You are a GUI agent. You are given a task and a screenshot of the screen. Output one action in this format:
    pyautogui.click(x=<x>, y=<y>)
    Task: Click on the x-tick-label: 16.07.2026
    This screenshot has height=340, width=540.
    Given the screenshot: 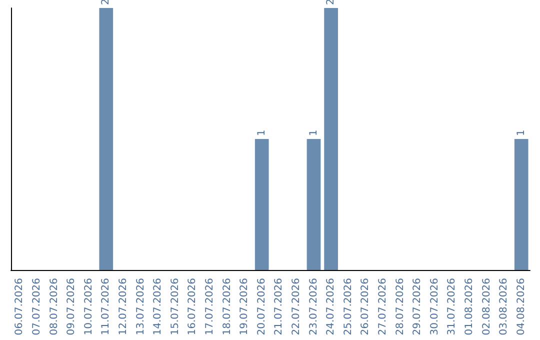 What is the action you would take?
    pyautogui.click(x=192, y=307)
    